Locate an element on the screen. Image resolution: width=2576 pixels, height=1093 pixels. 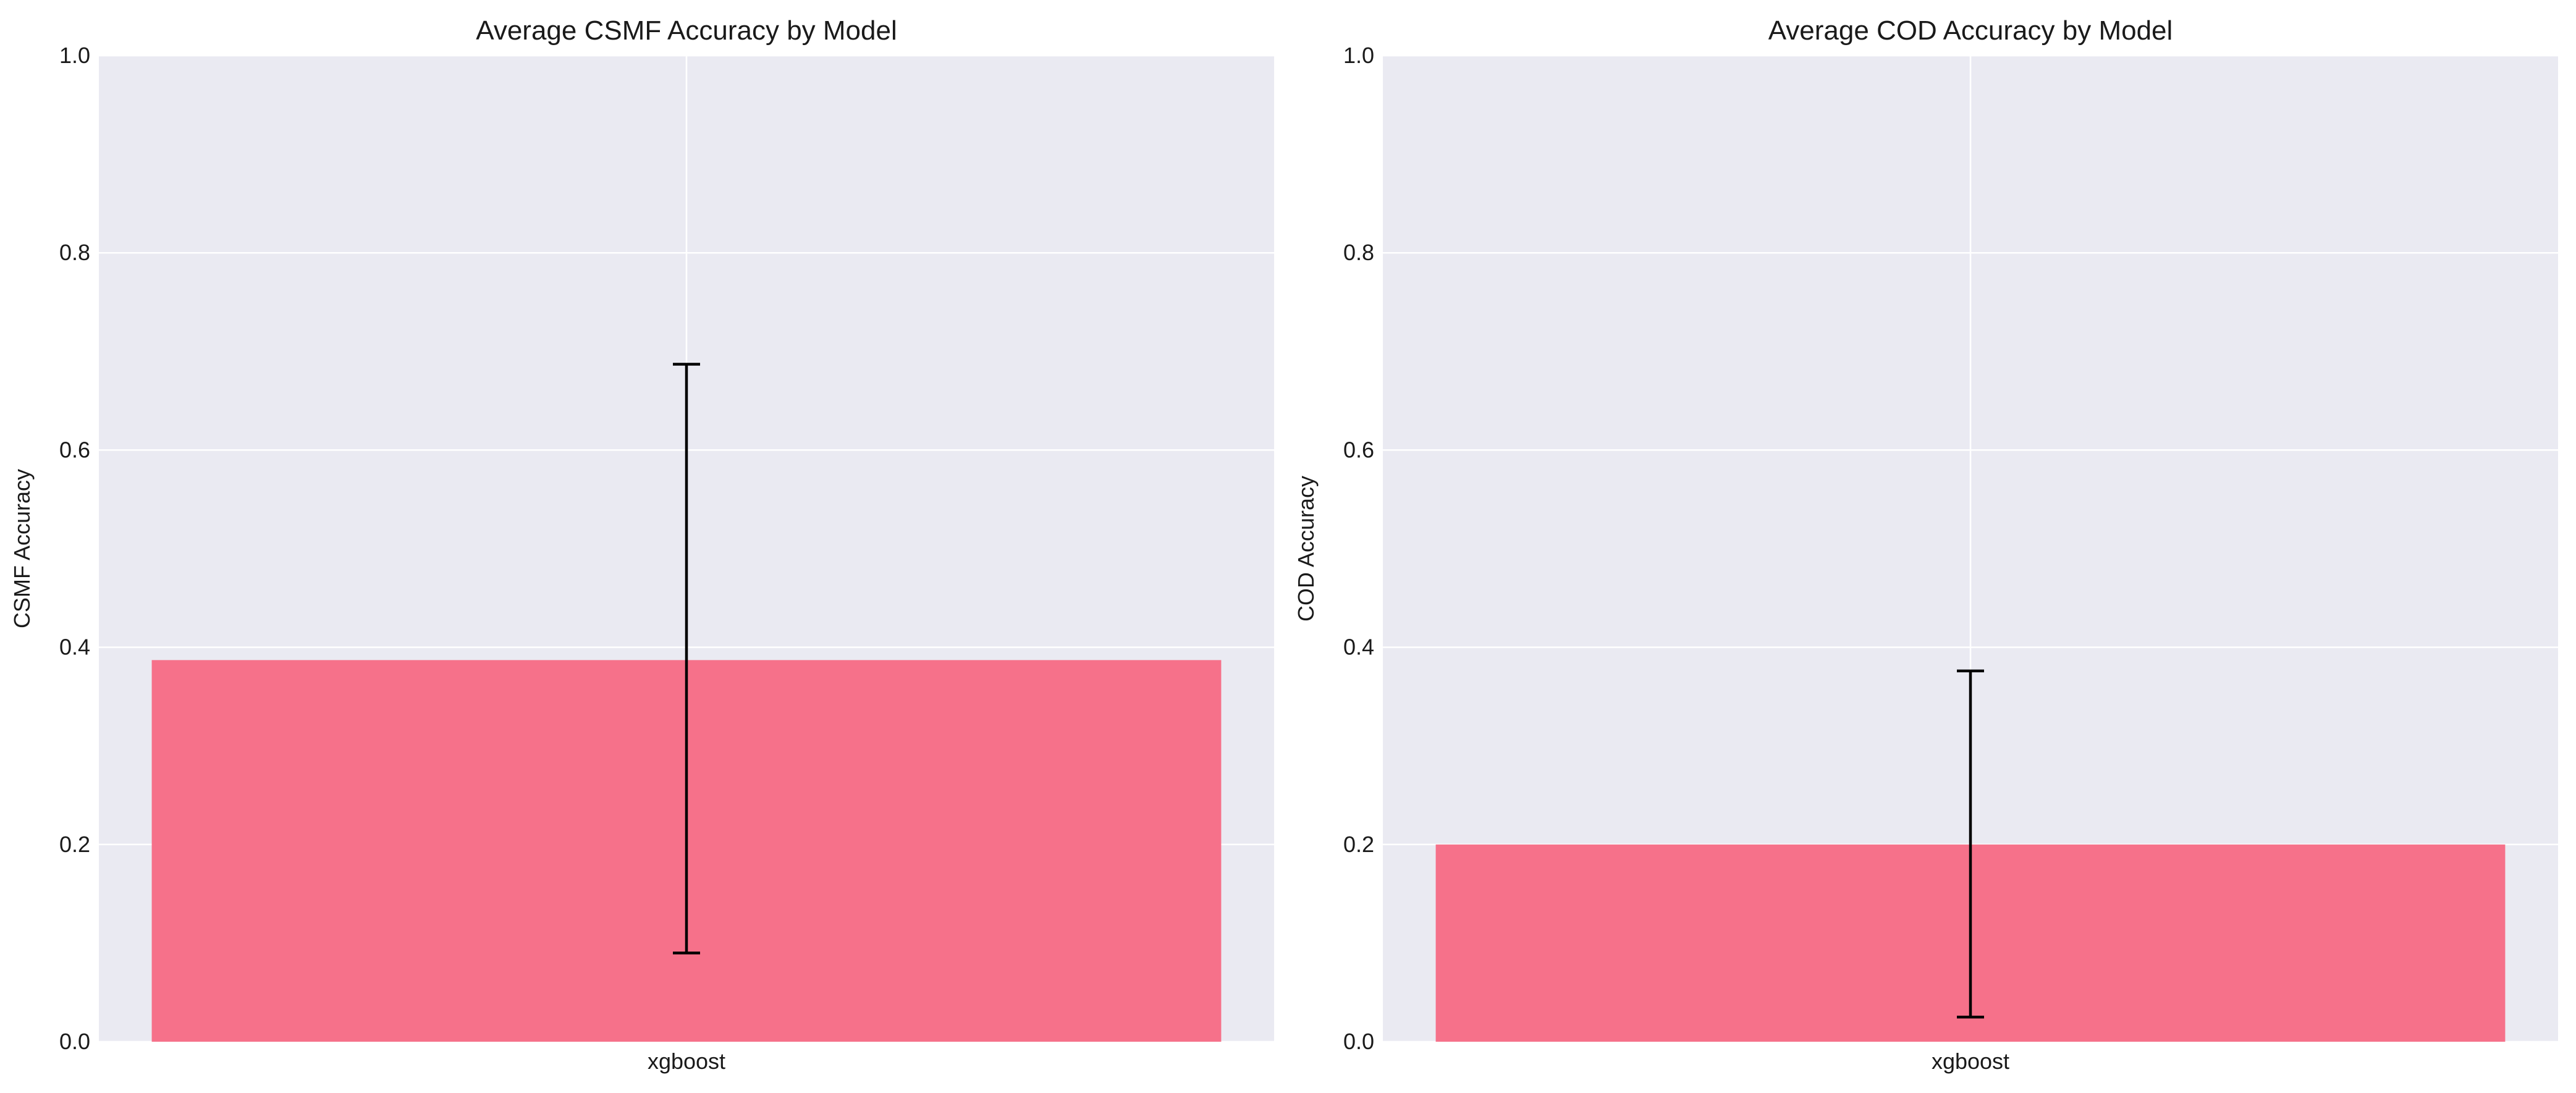
chart-title: Average CSMF Accuracy by Model is located at coordinates (686, 31).